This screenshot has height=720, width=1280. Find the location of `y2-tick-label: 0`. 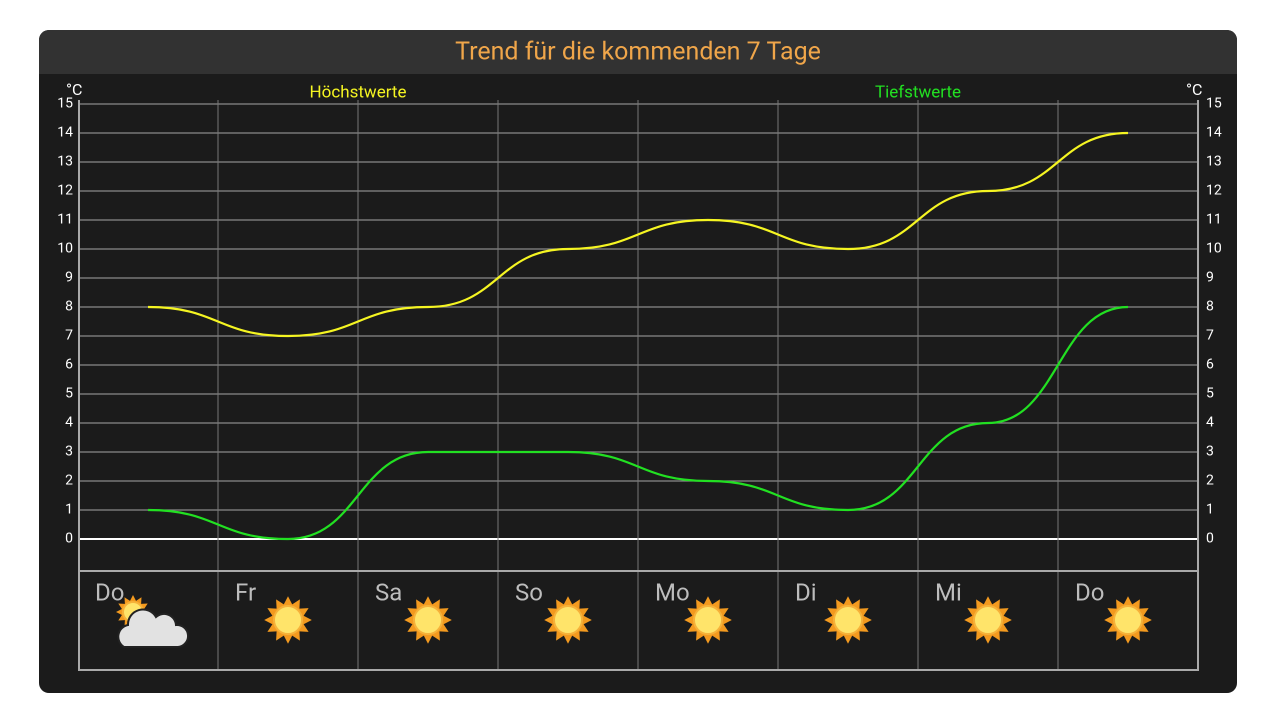

y2-tick-label: 0 is located at coordinates (1210, 539).